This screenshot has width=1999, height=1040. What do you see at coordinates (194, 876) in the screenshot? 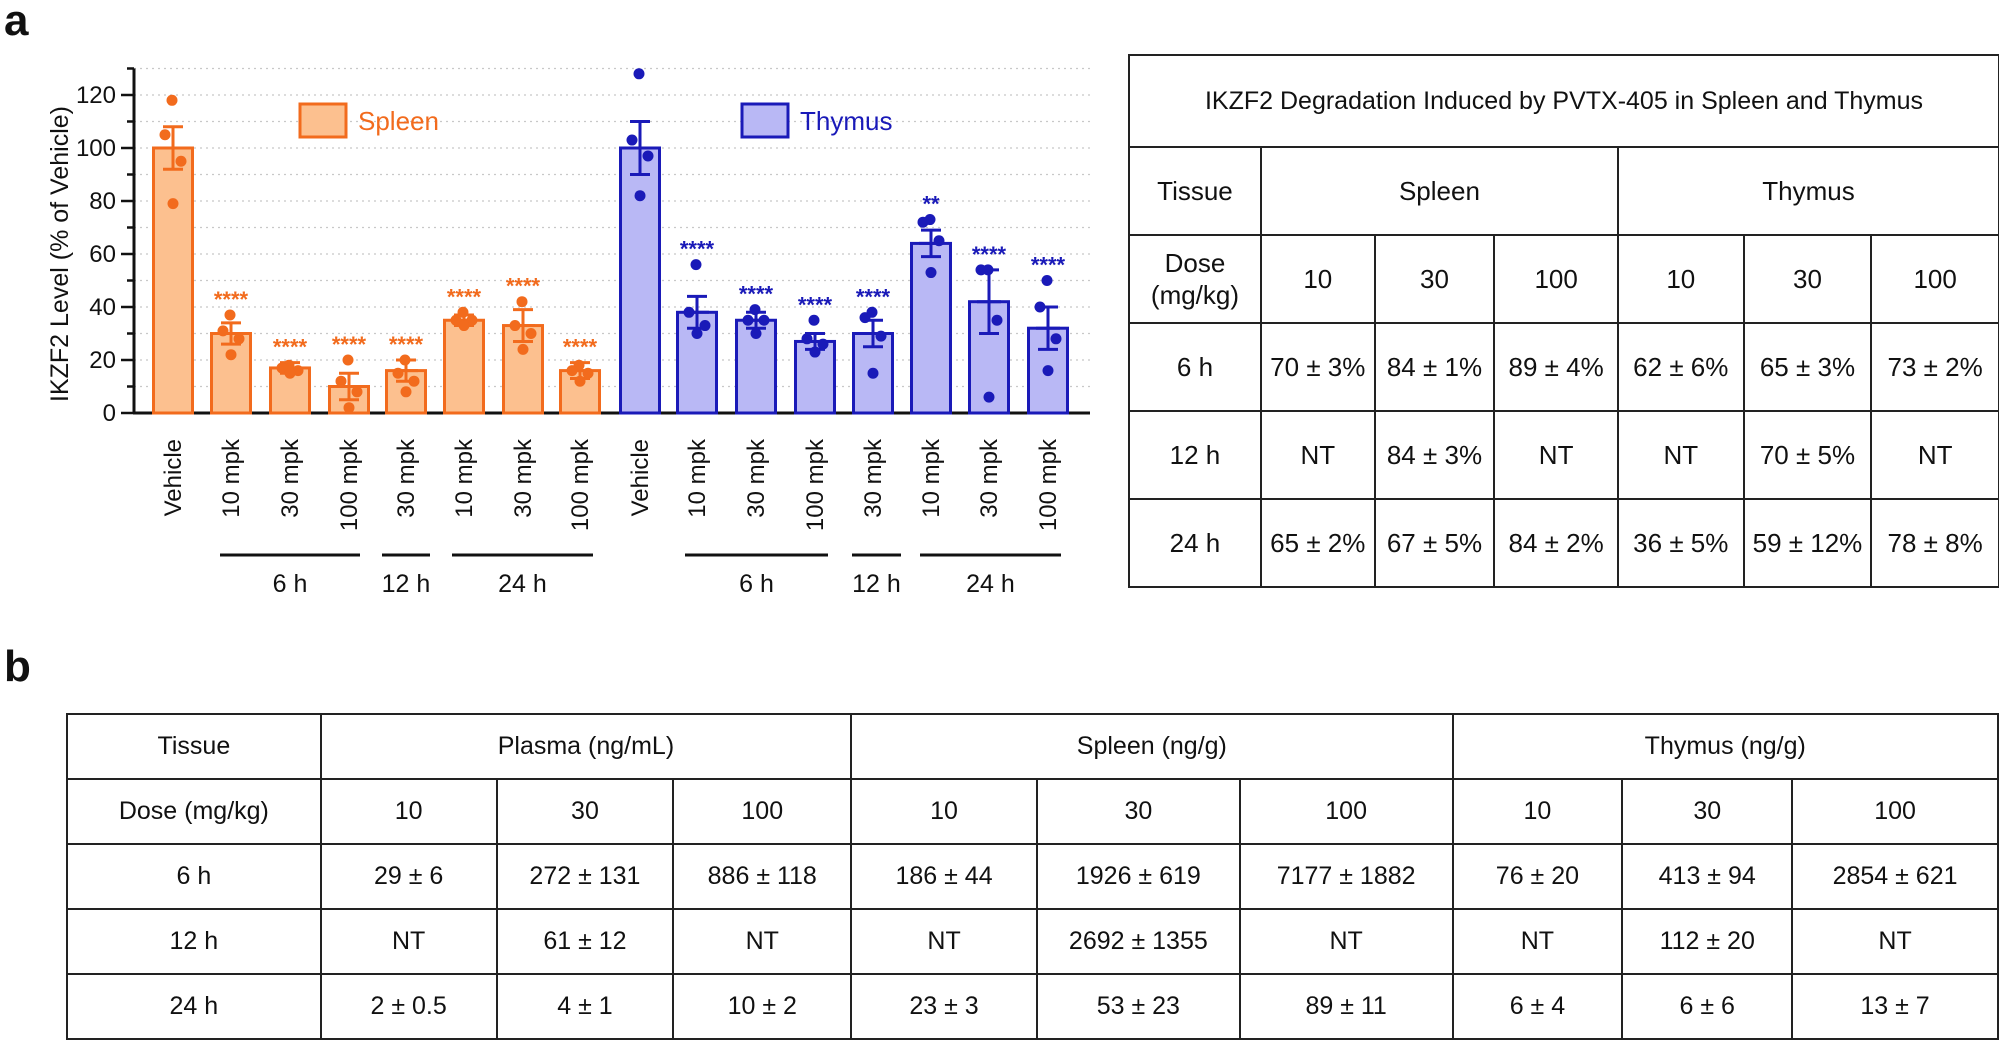
I see `time-cell: 6 h` at bounding box center [194, 876].